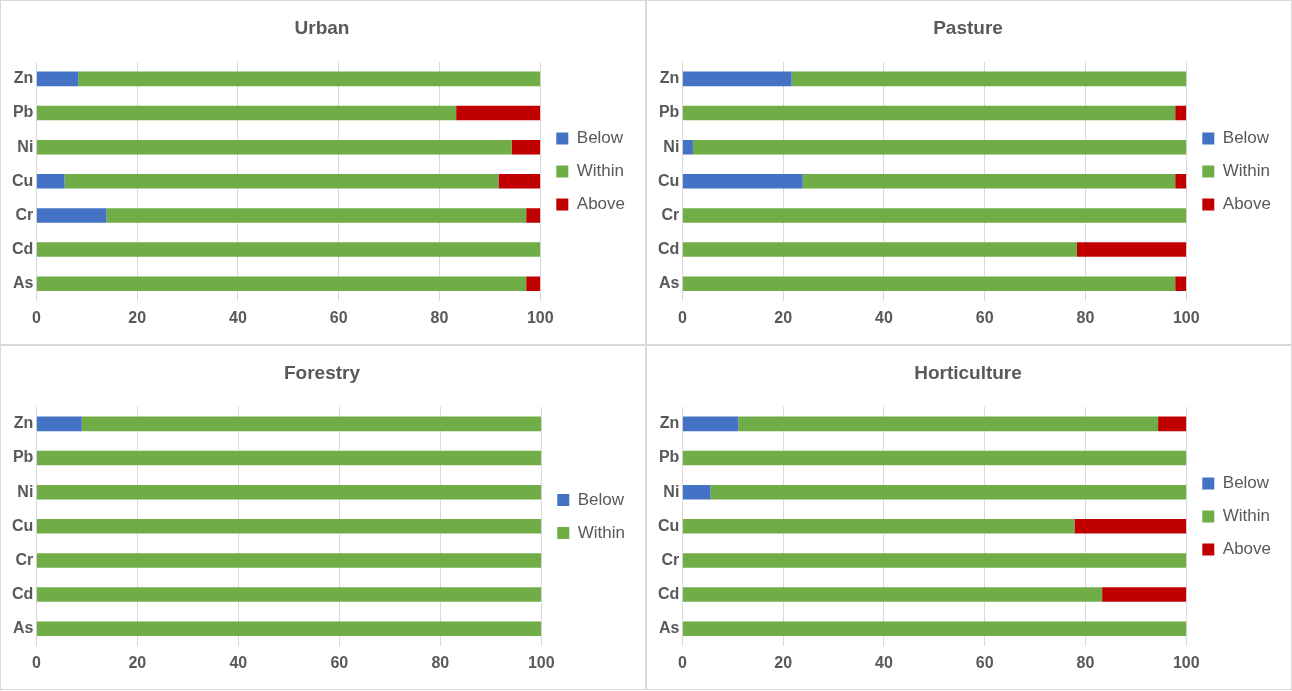 The image size is (1292, 691). Describe the element at coordinates (968, 27) in the screenshot. I see `chart-title: Pasture` at that location.